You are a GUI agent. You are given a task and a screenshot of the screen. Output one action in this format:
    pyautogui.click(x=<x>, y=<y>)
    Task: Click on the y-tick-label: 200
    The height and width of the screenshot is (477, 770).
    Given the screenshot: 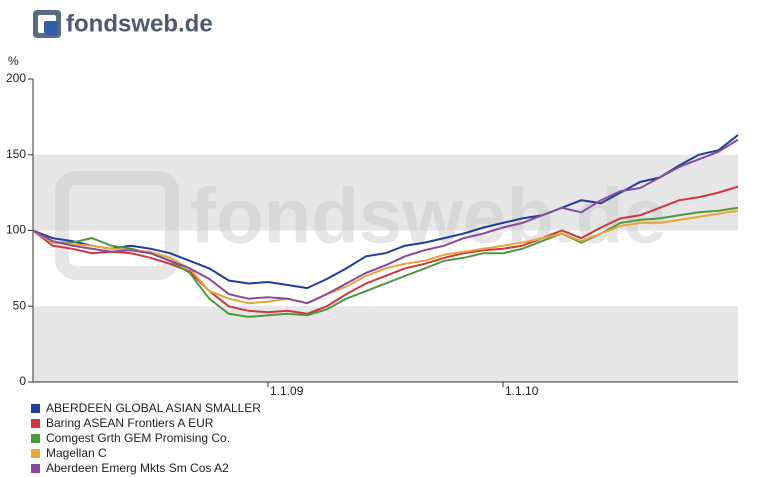 What is the action you would take?
    pyautogui.click(x=16, y=78)
    